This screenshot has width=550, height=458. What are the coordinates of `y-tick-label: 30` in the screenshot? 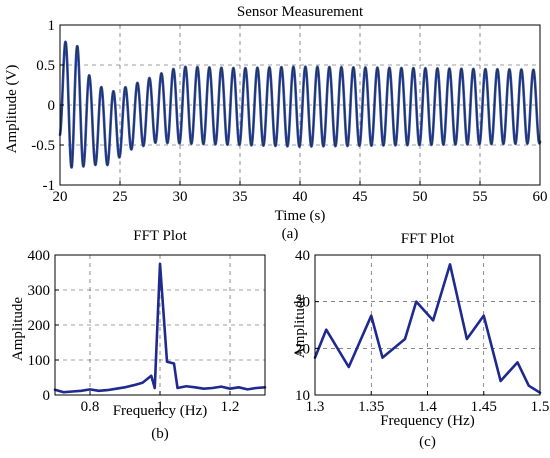 It's located at (302, 303).